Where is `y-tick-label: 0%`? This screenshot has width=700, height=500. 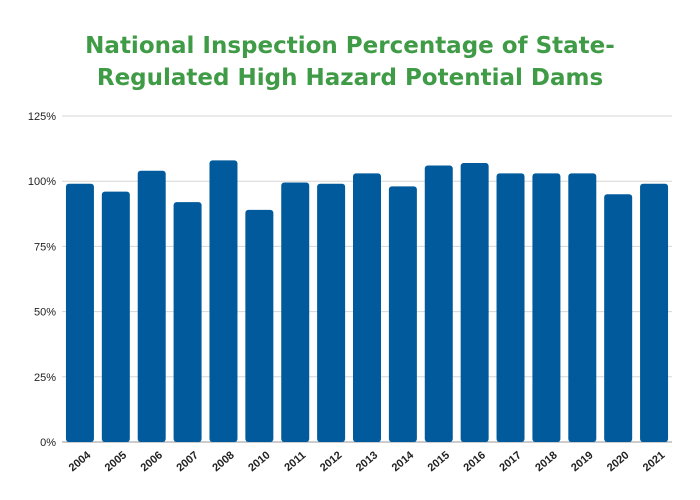 y-tick-label: 0% is located at coordinates (48, 443).